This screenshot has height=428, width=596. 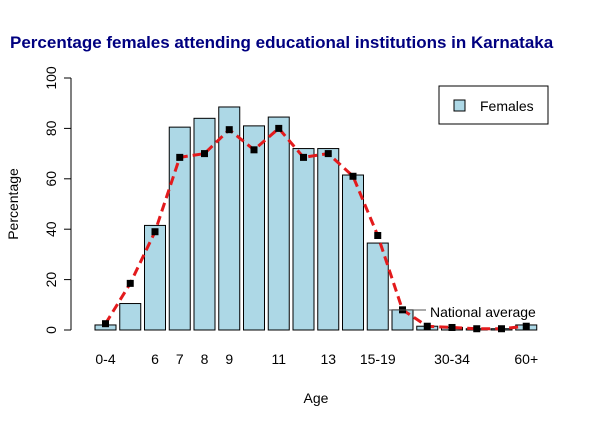 I want to click on y-tick-label: 60, so click(x=51, y=179).